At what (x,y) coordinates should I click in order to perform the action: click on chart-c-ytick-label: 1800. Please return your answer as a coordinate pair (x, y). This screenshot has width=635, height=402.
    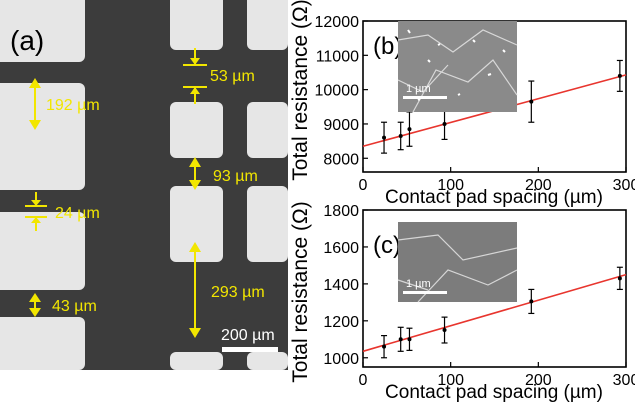
    Looking at the image, I should click on (341, 211).